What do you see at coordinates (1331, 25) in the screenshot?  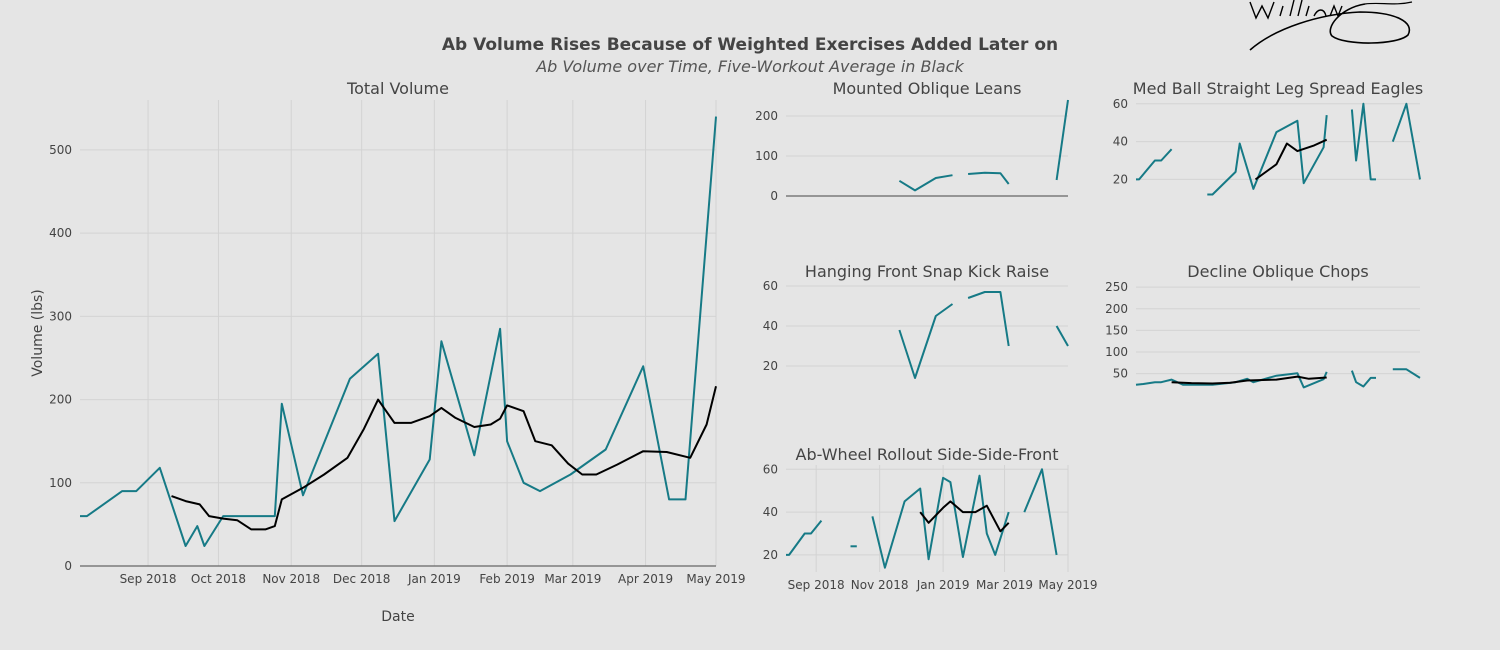 I see `signature-logo` at bounding box center [1331, 25].